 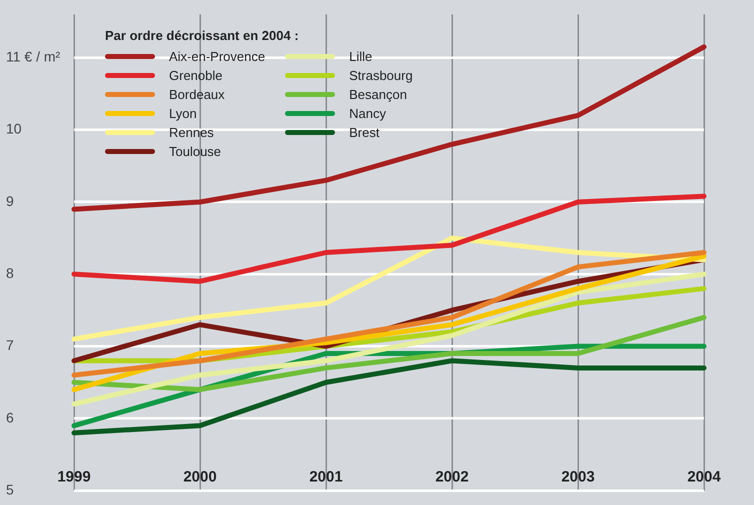 What do you see at coordinates (200, 477) in the screenshot?
I see `x-tick-label: 2000` at bounding box center [200, 477].